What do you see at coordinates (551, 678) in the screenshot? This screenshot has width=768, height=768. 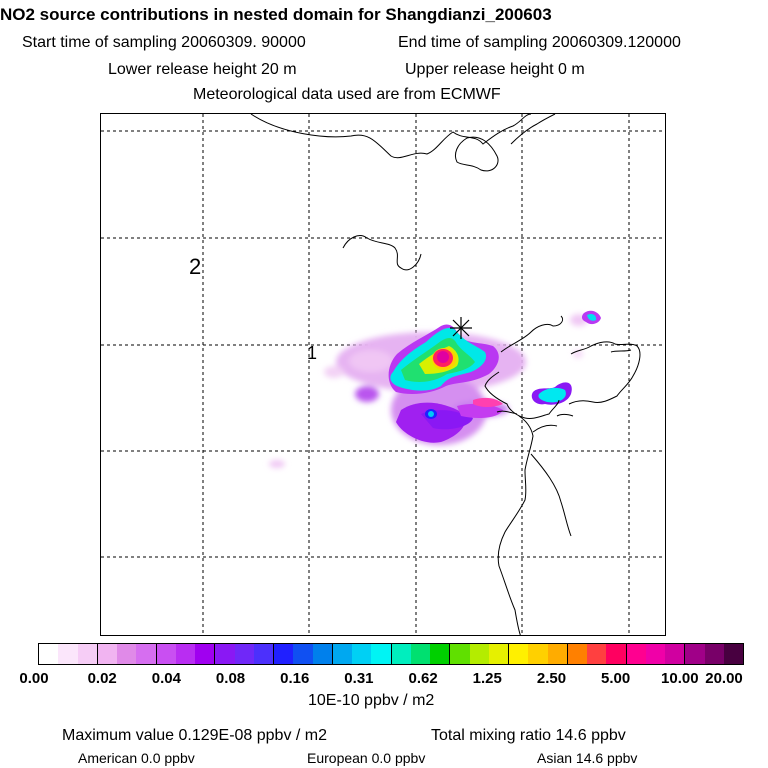 I see `colorbar-tick-label: 2.50` at bounding box center [551, 678].